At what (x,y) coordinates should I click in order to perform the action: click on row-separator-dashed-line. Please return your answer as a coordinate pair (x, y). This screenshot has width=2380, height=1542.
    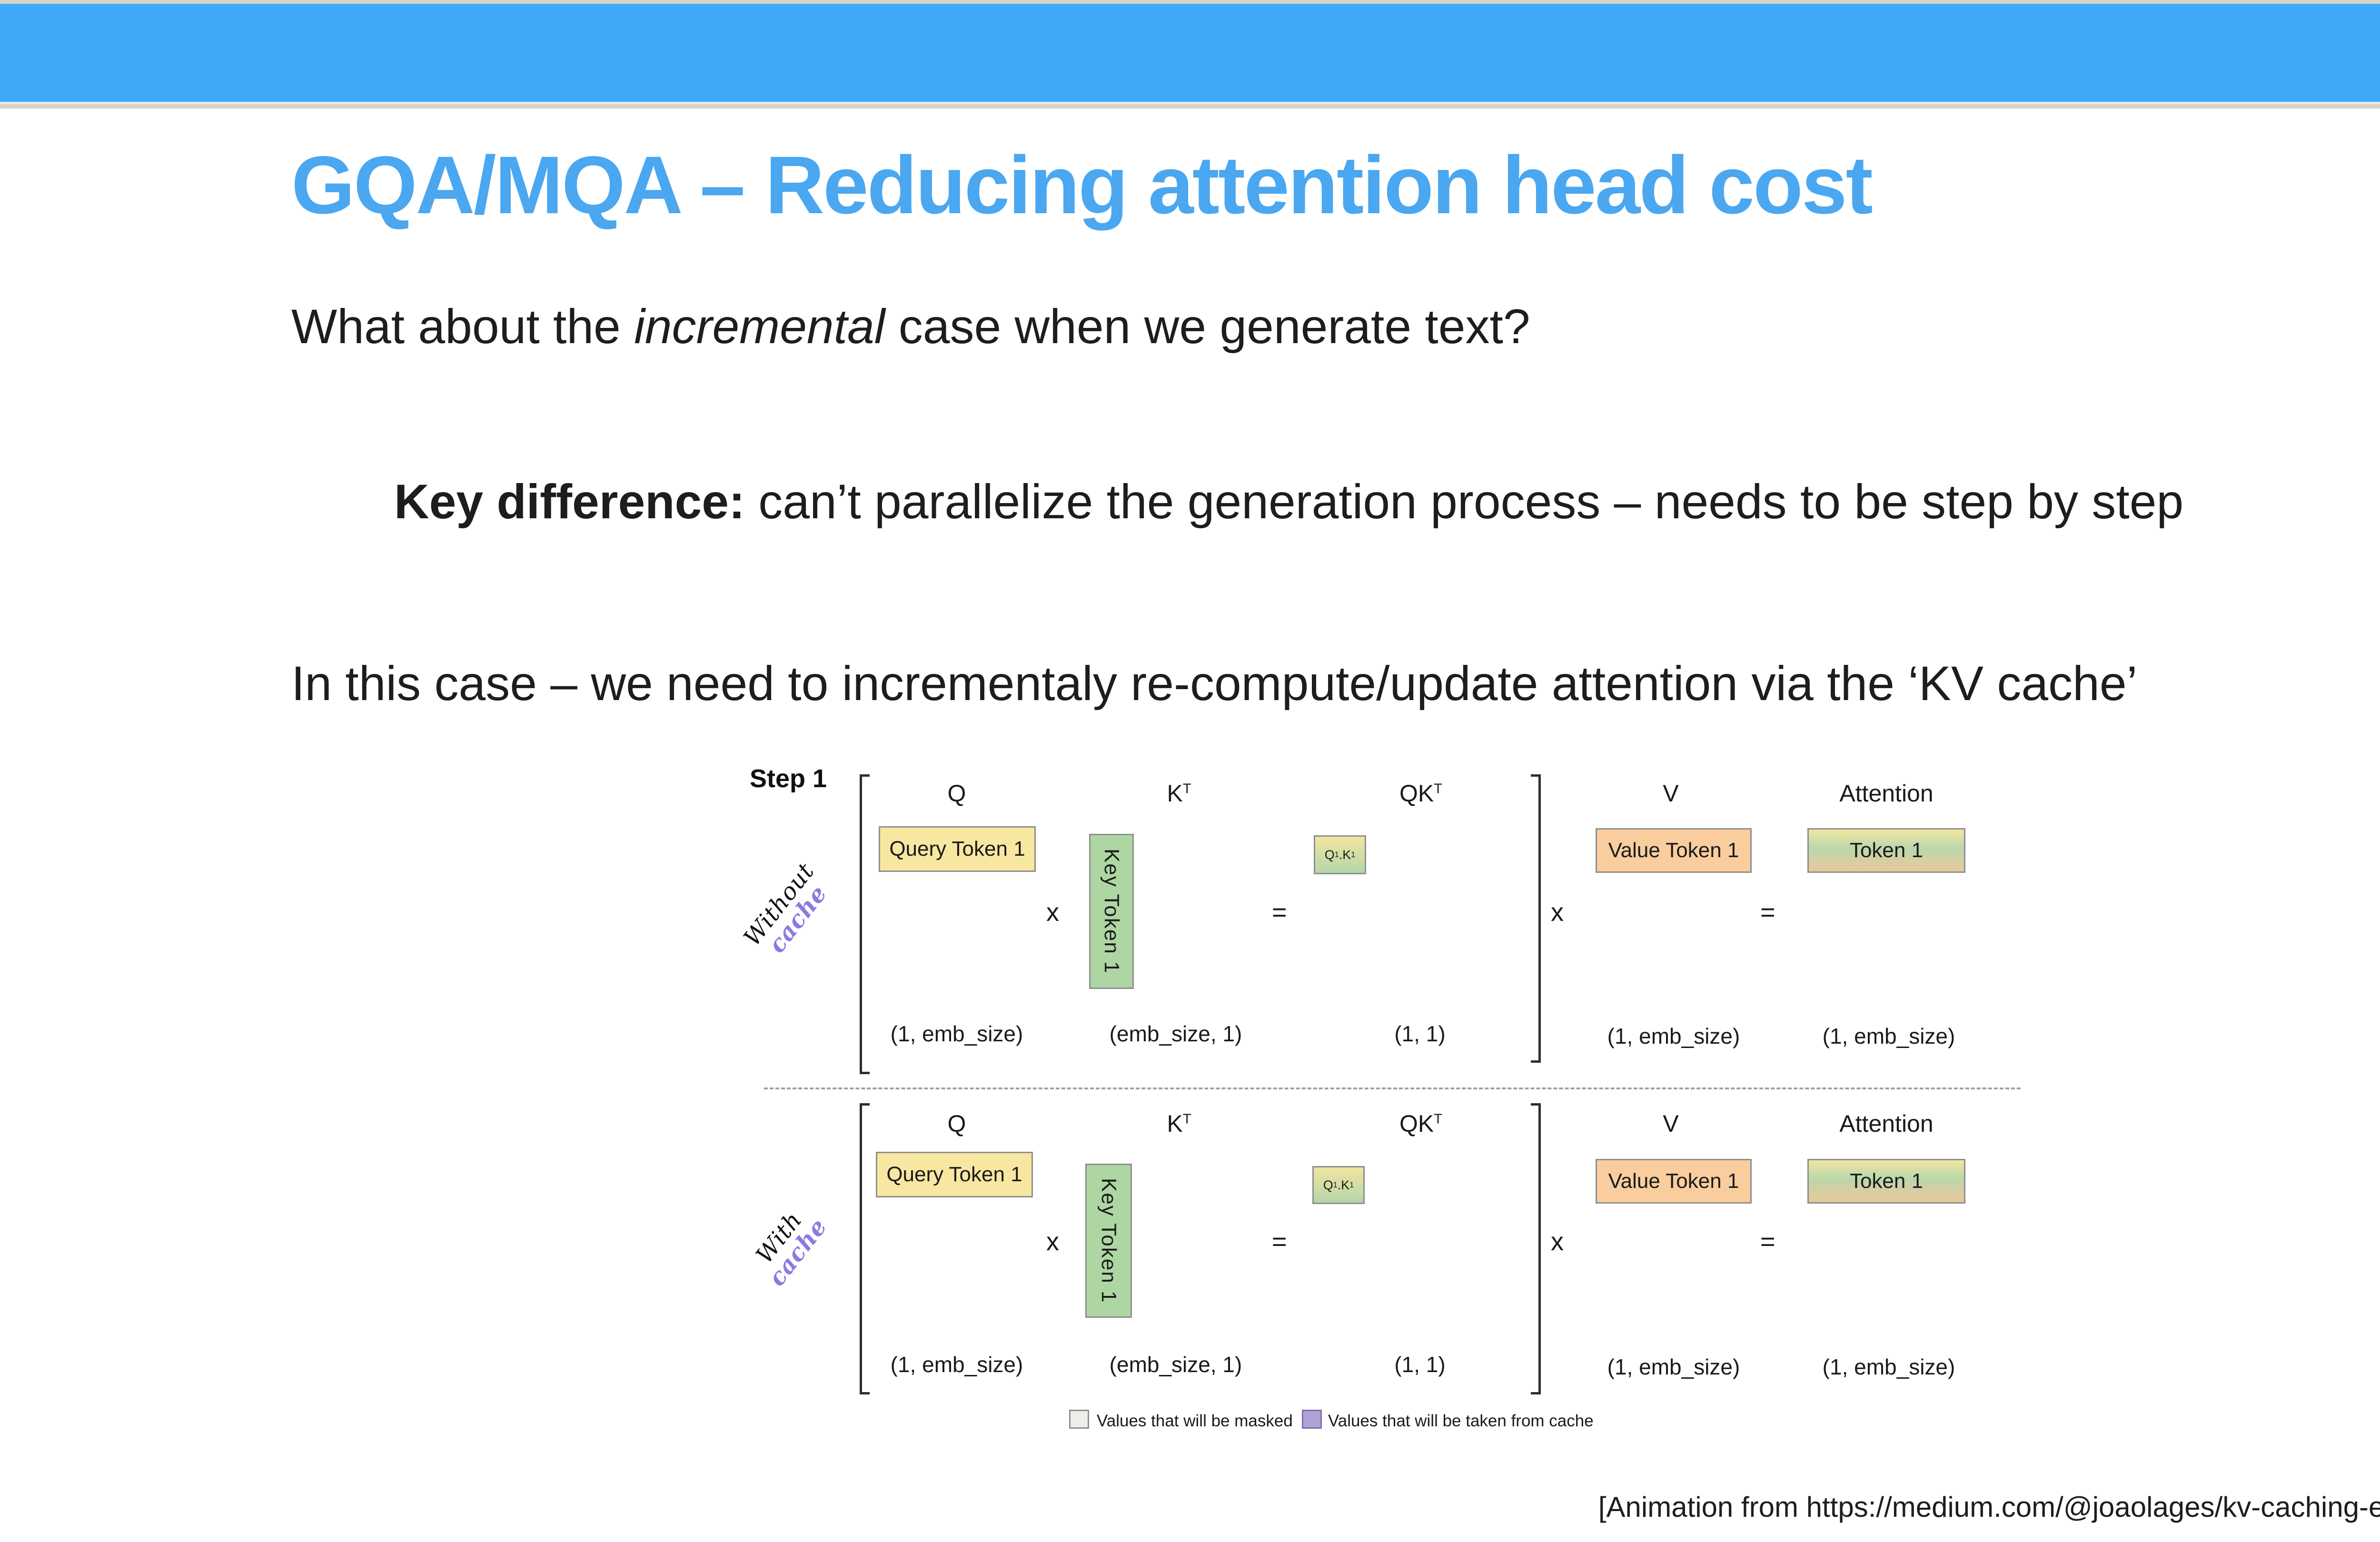
    Looking at the image, I should click on (1392, 1088).